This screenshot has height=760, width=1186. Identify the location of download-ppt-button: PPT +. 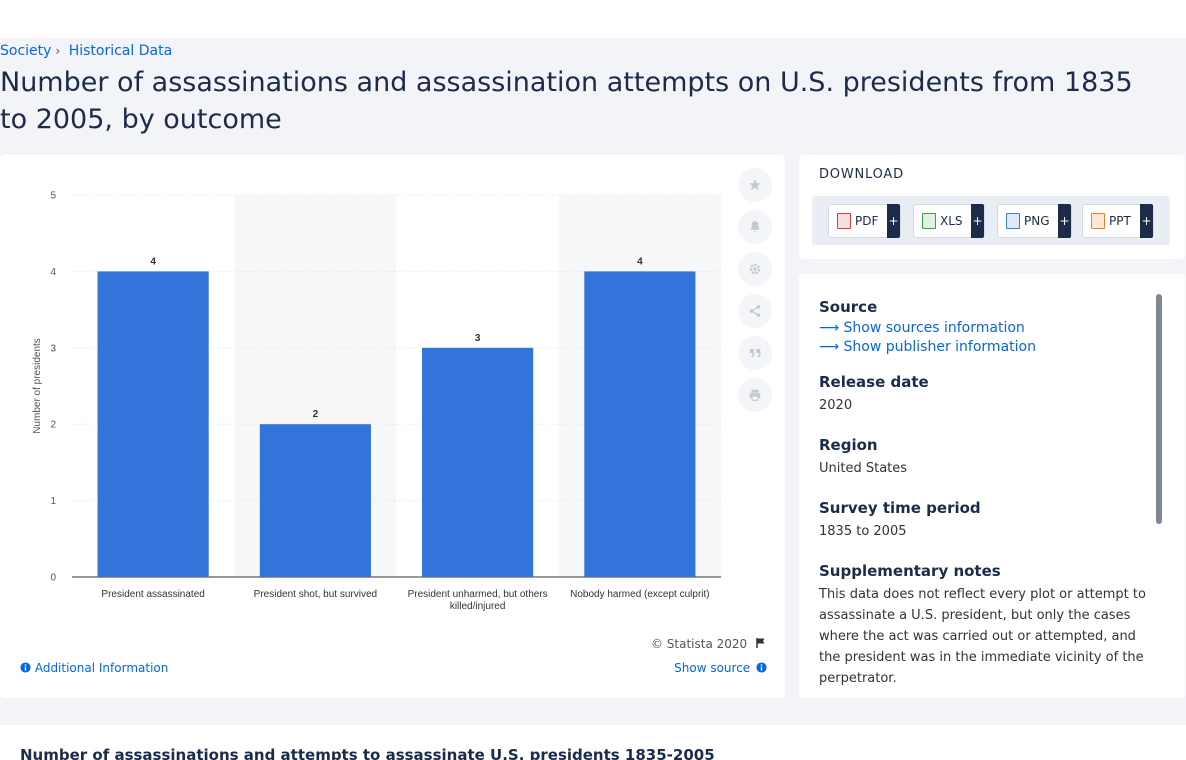
(1118, 221).